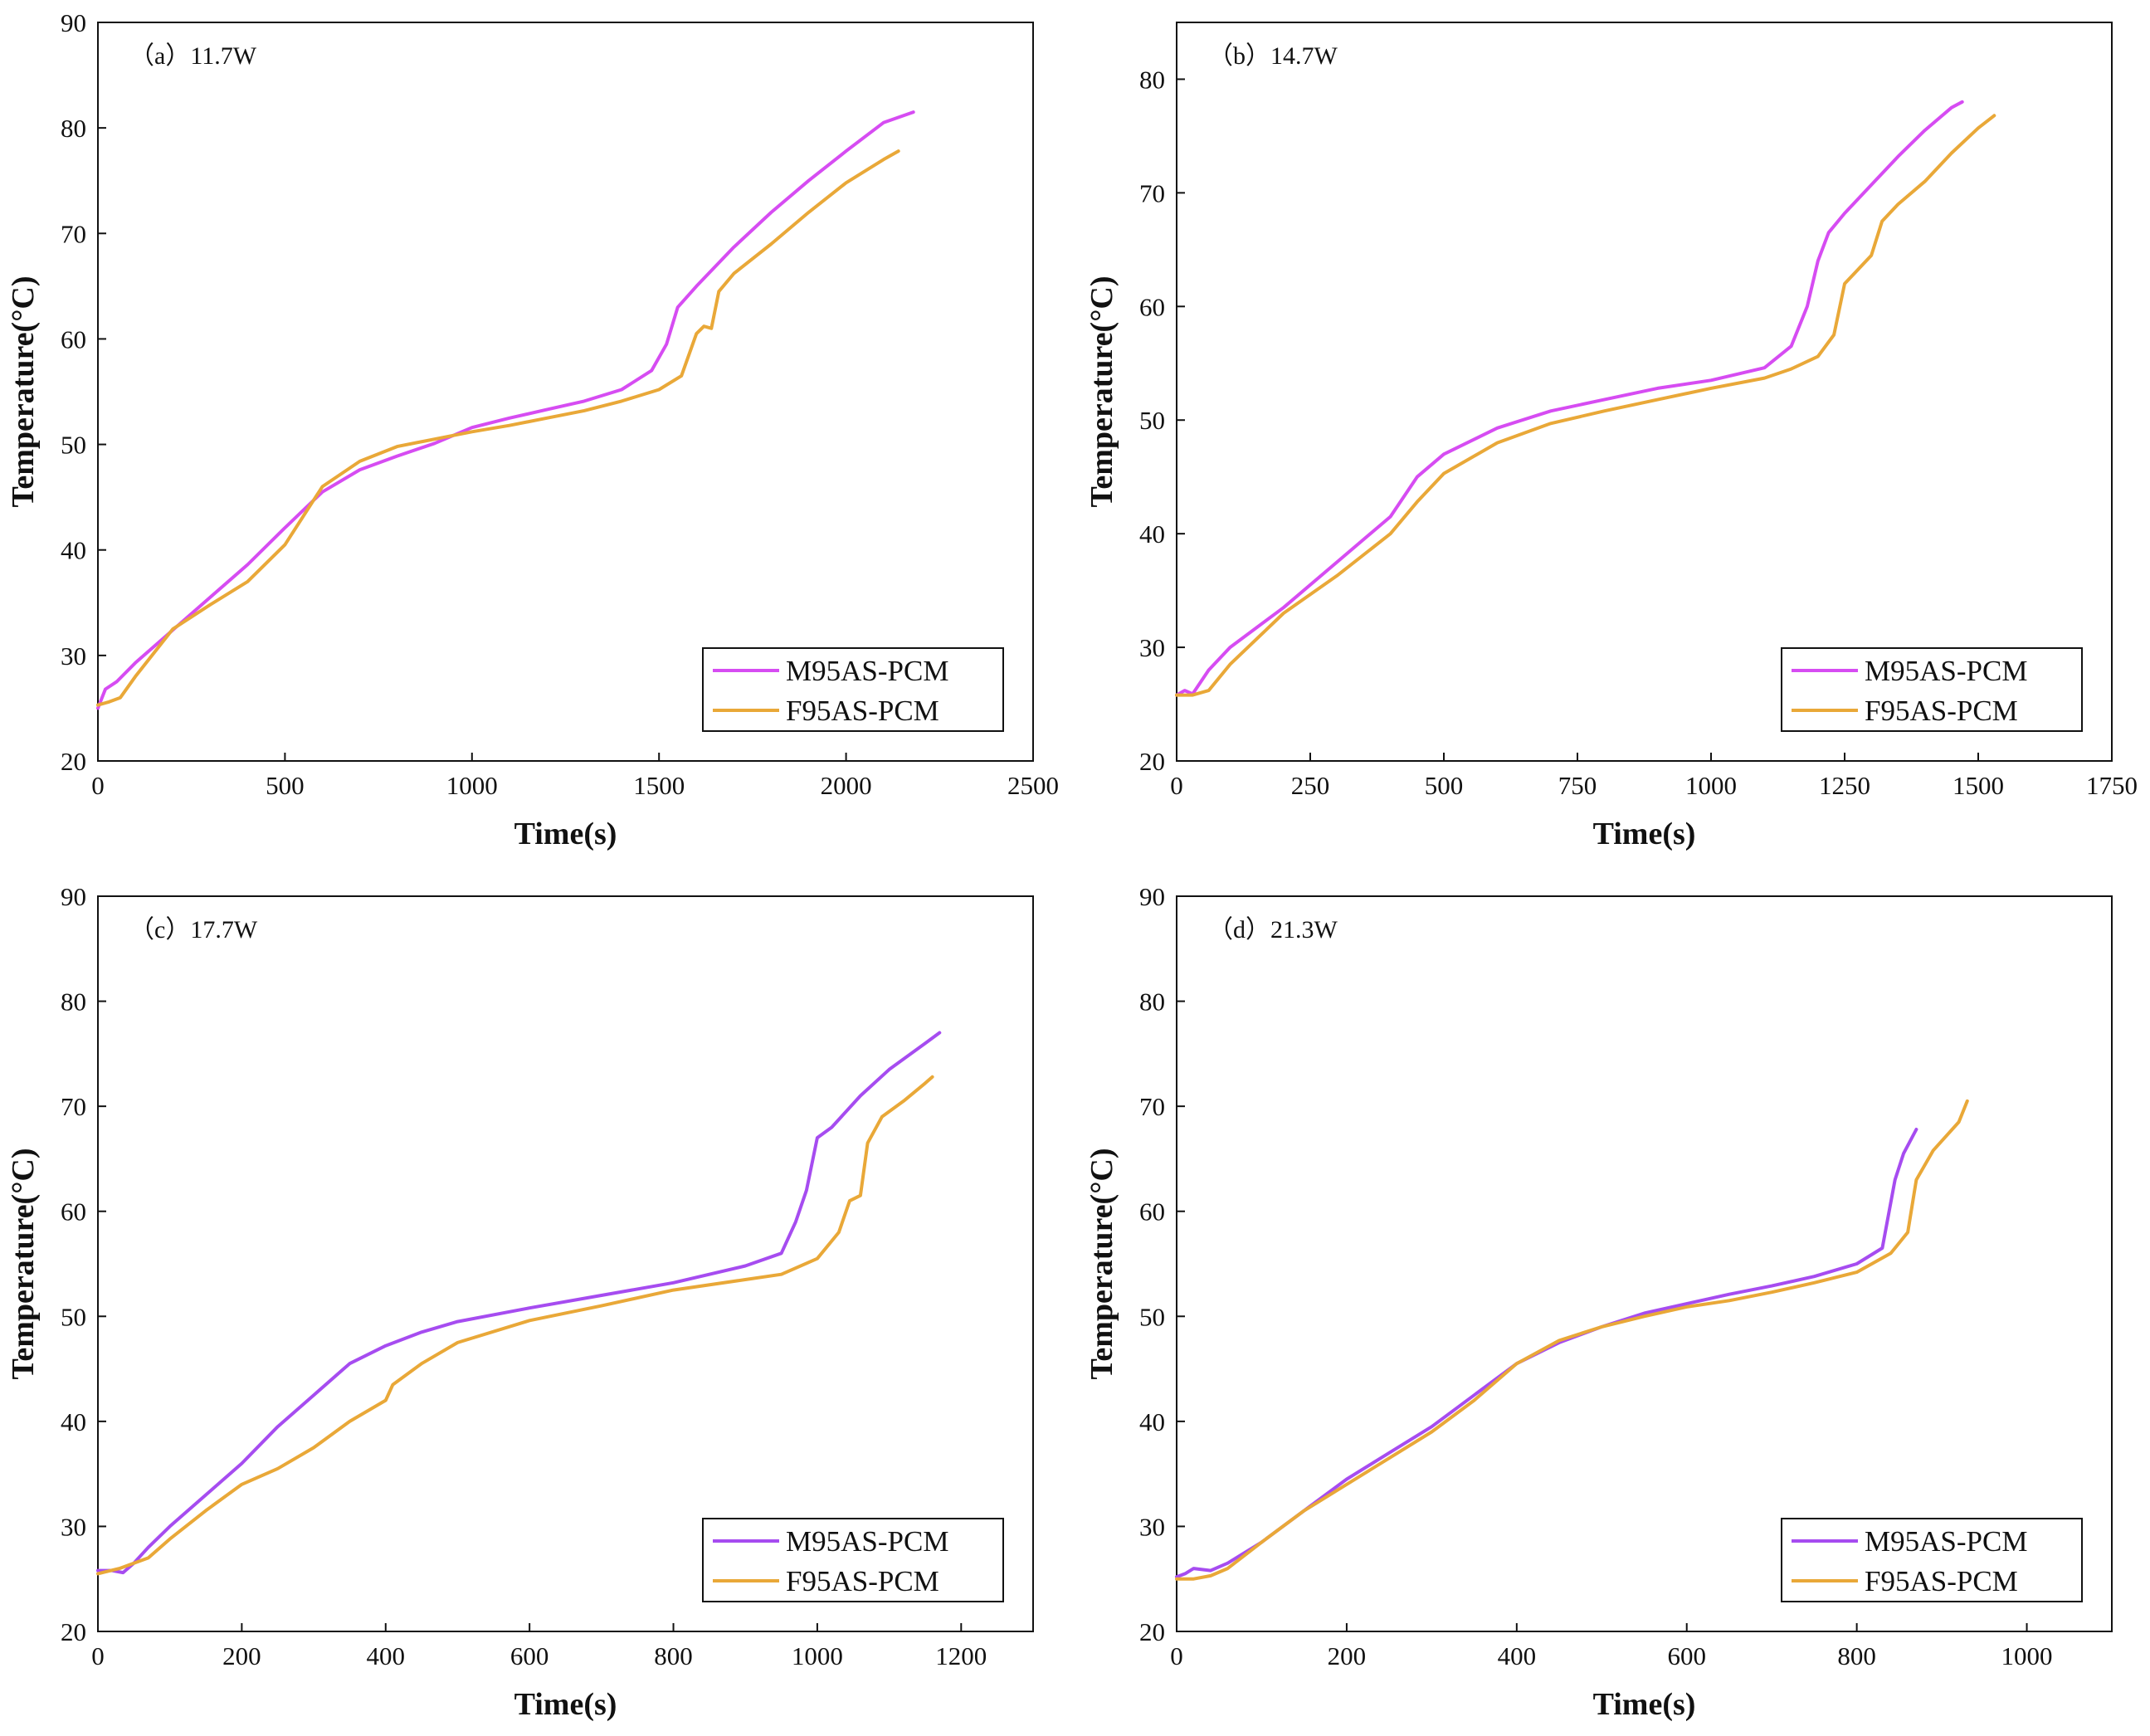 The width and height of the screenshot is (2150, 1736). Describe the element at coordinates (1577, 785) in the screenshot. I see `x-tick-label: 750` at that location.